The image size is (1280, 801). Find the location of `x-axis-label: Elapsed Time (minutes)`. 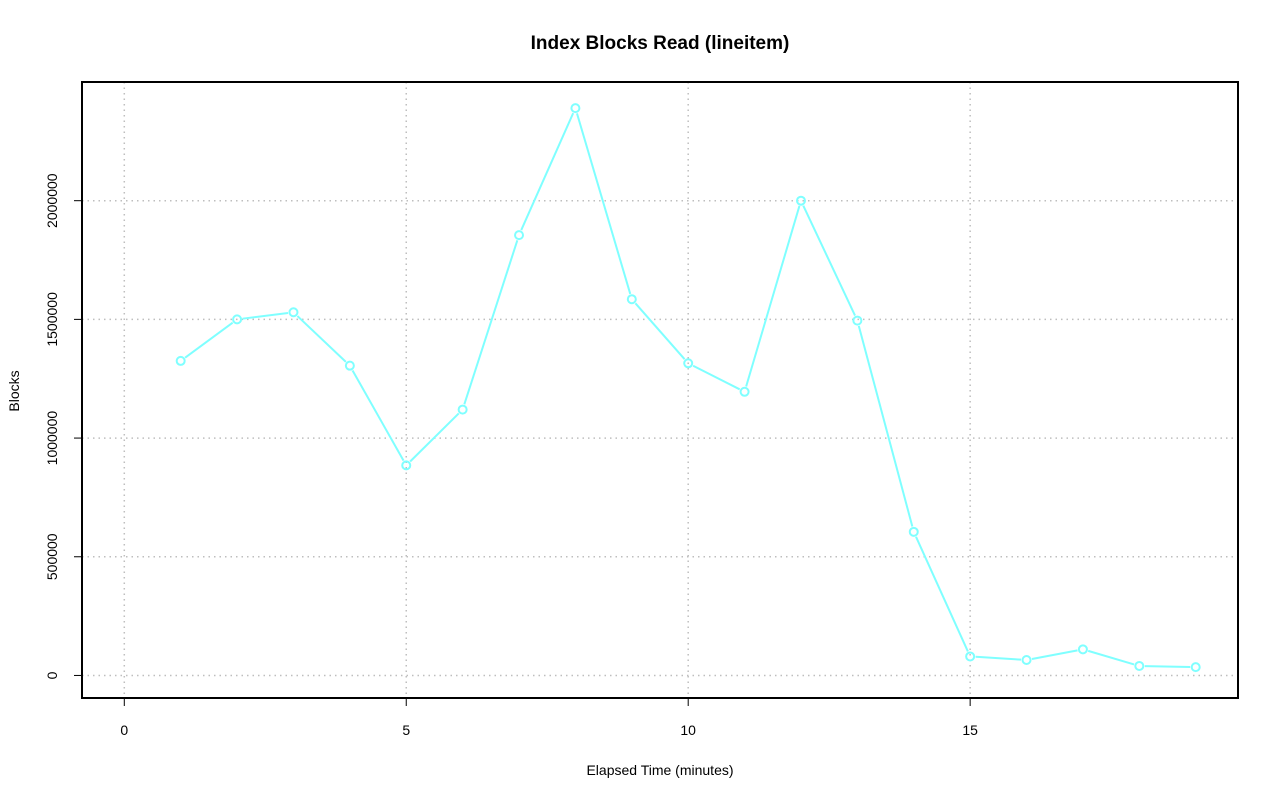

x-axis-label: Elapsed Time (minutes) is located at coordinates (659, 770).